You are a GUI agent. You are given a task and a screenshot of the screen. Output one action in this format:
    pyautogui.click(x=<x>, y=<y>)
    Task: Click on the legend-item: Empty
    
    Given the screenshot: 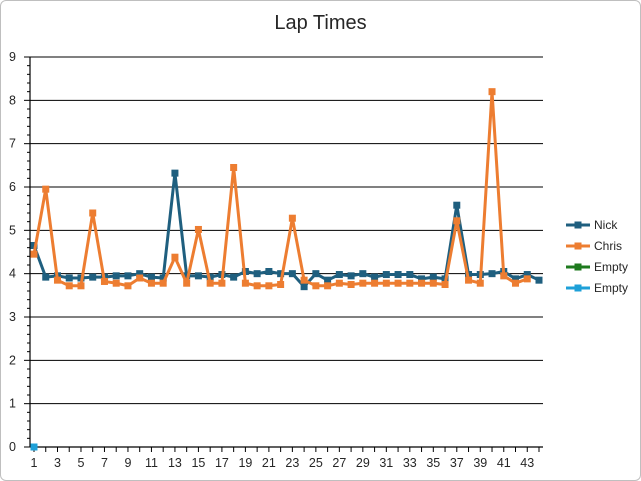 What is the action you would take?
    pyautogui.click(x=597, y=267)
    